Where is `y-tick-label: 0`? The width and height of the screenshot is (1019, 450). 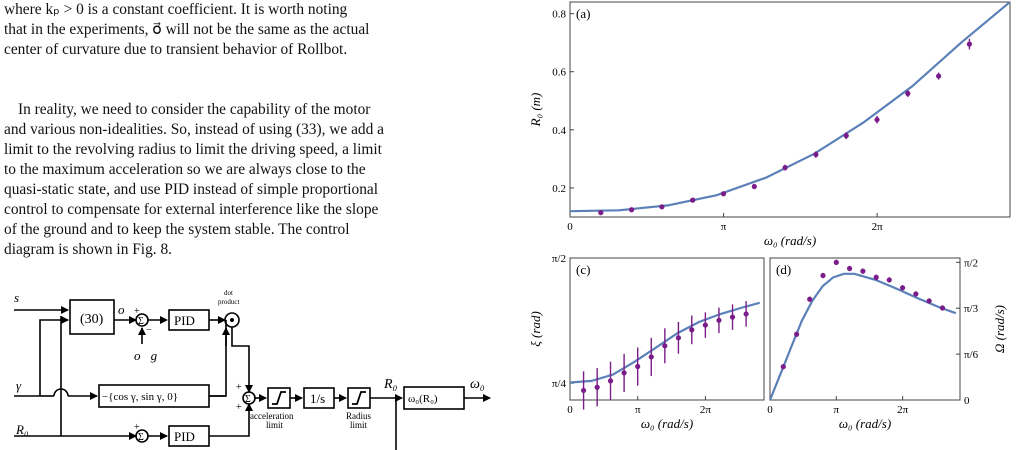
y-tick-label: 0 is located at coordinates (967, 401).